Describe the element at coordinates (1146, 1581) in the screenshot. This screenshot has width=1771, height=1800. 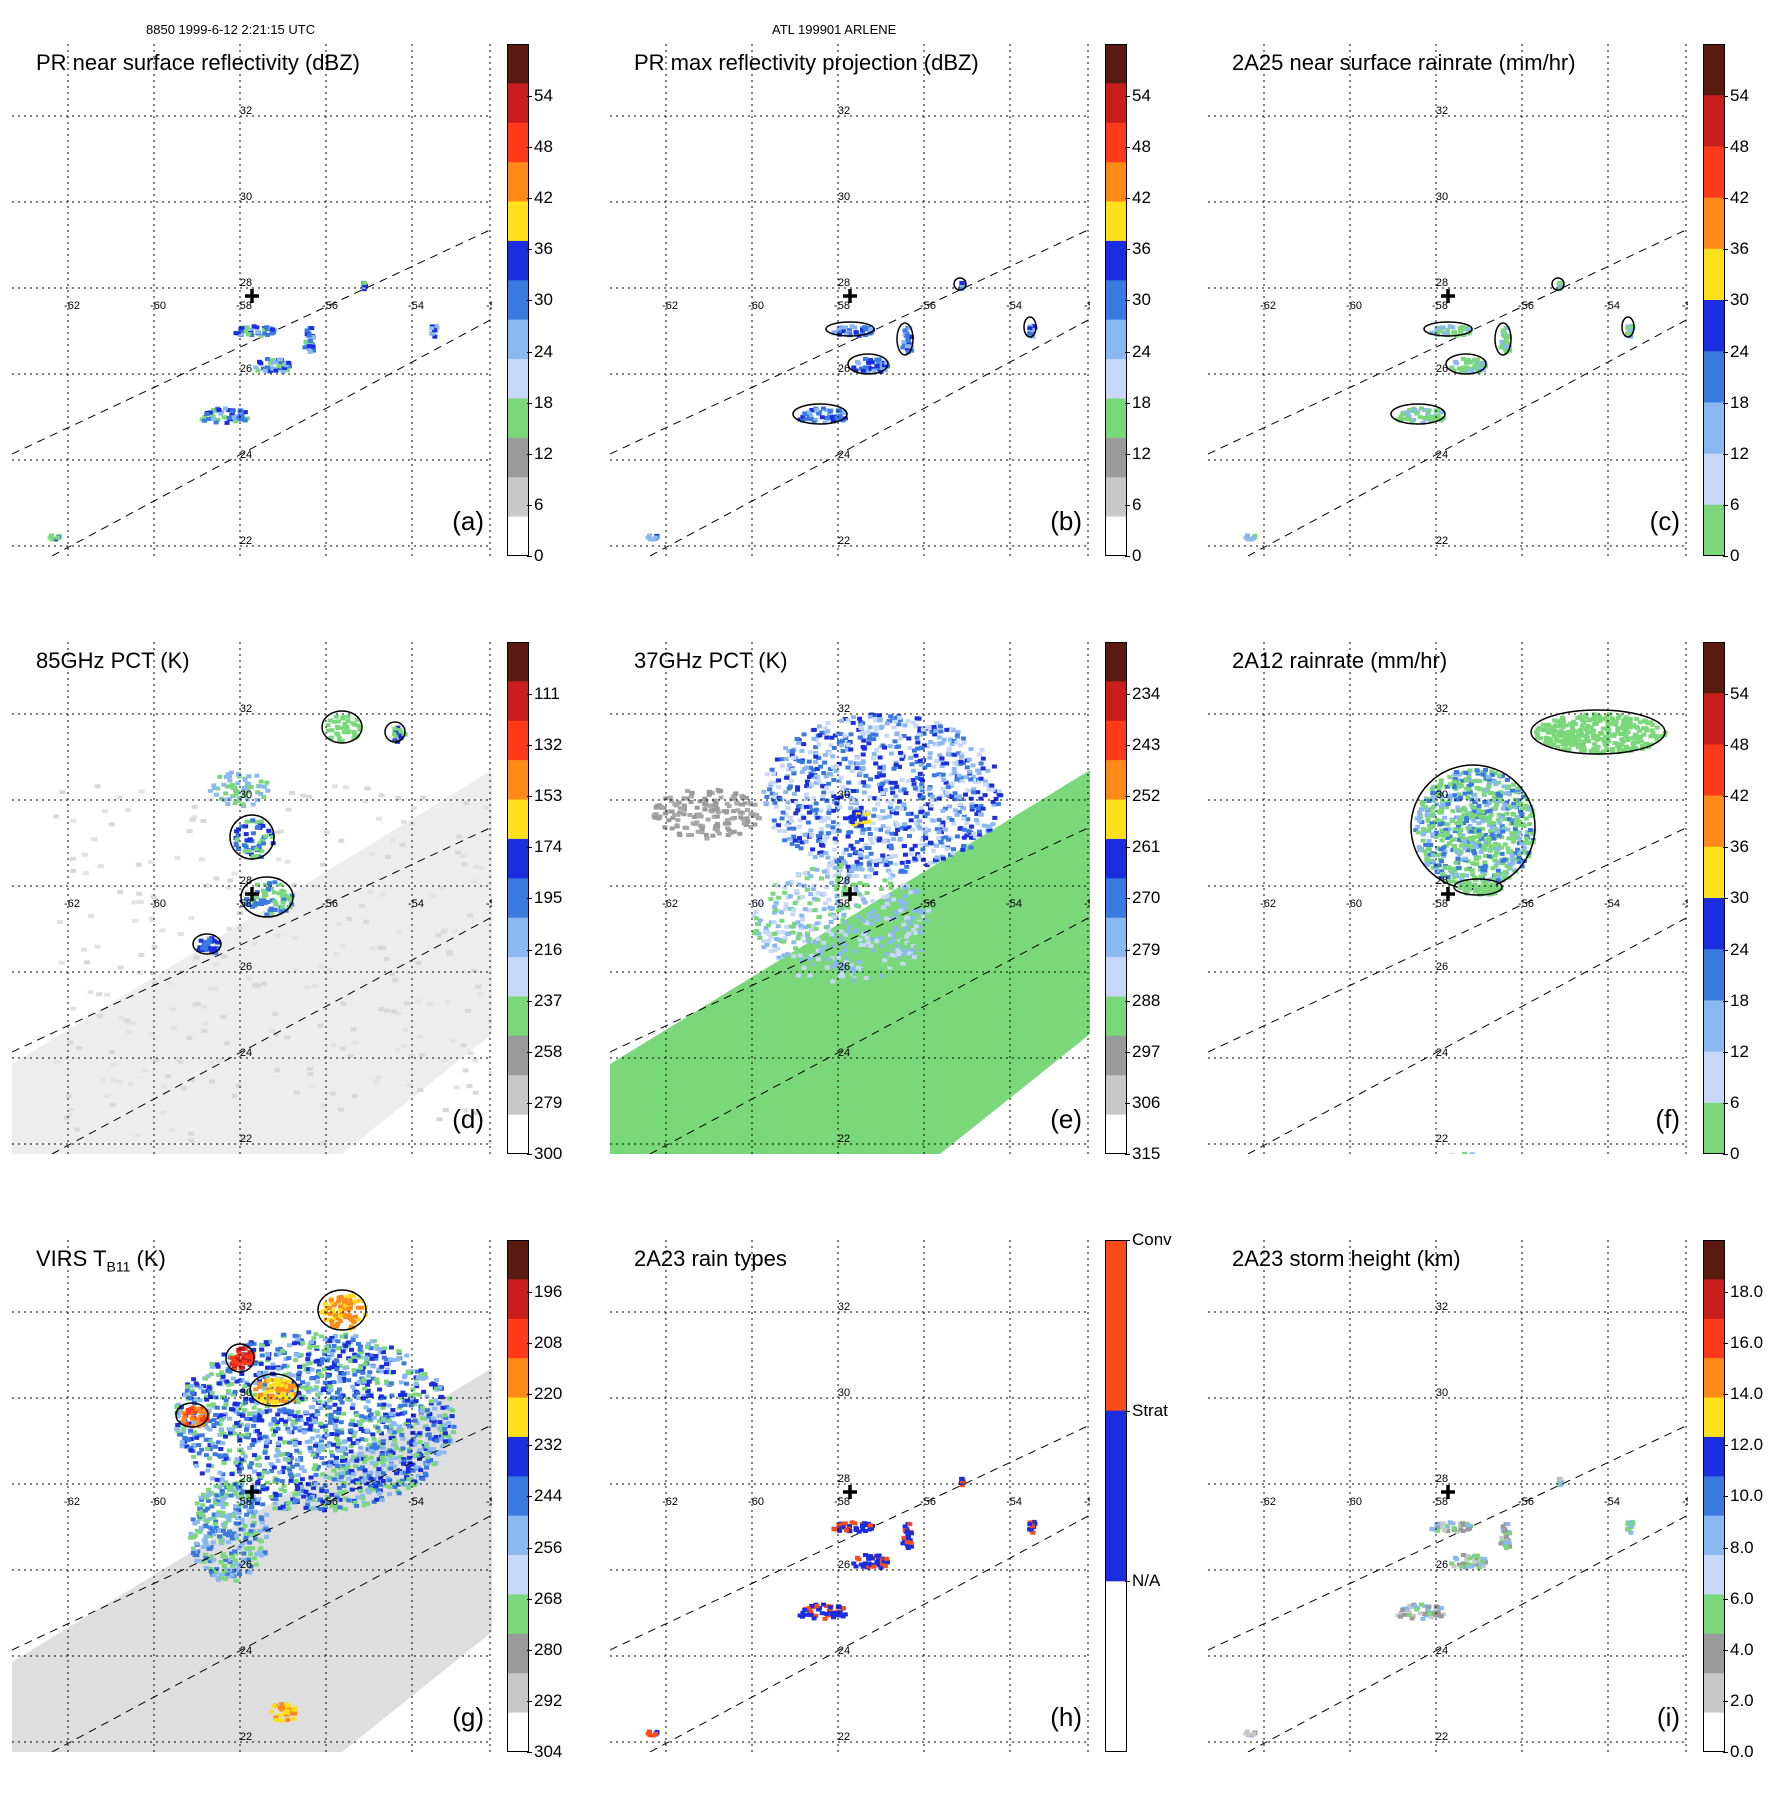
I see `colorbar-tick-label: N/A` at that location.